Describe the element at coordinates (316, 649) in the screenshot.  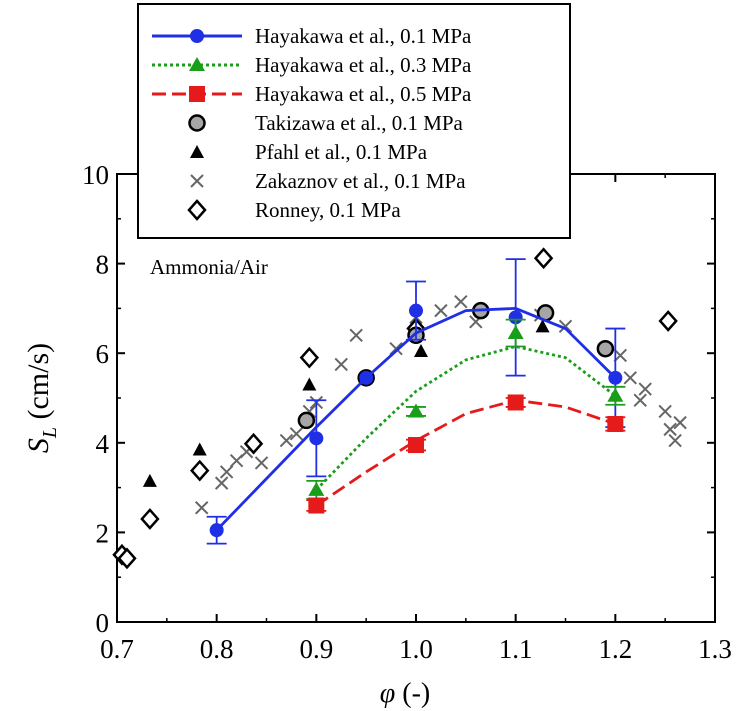
I see `x-tick-label: 0.9` at that location.